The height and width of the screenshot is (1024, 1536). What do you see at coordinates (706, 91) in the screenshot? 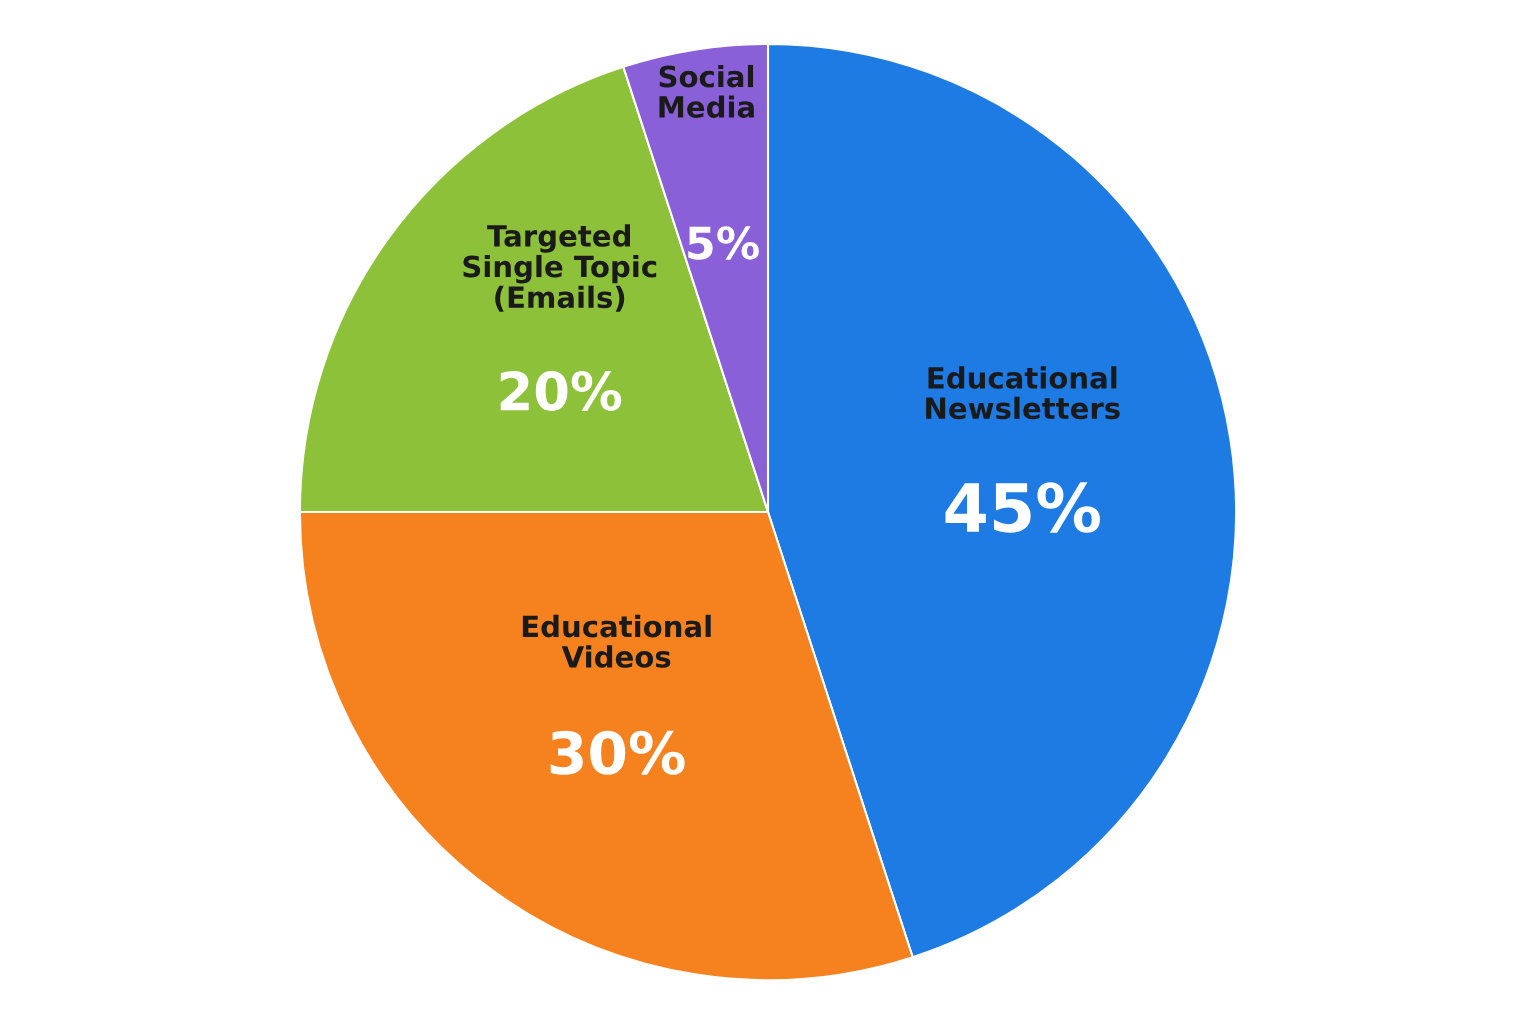
I see `slice-label: Social Media` at bounding box center [706, 91].